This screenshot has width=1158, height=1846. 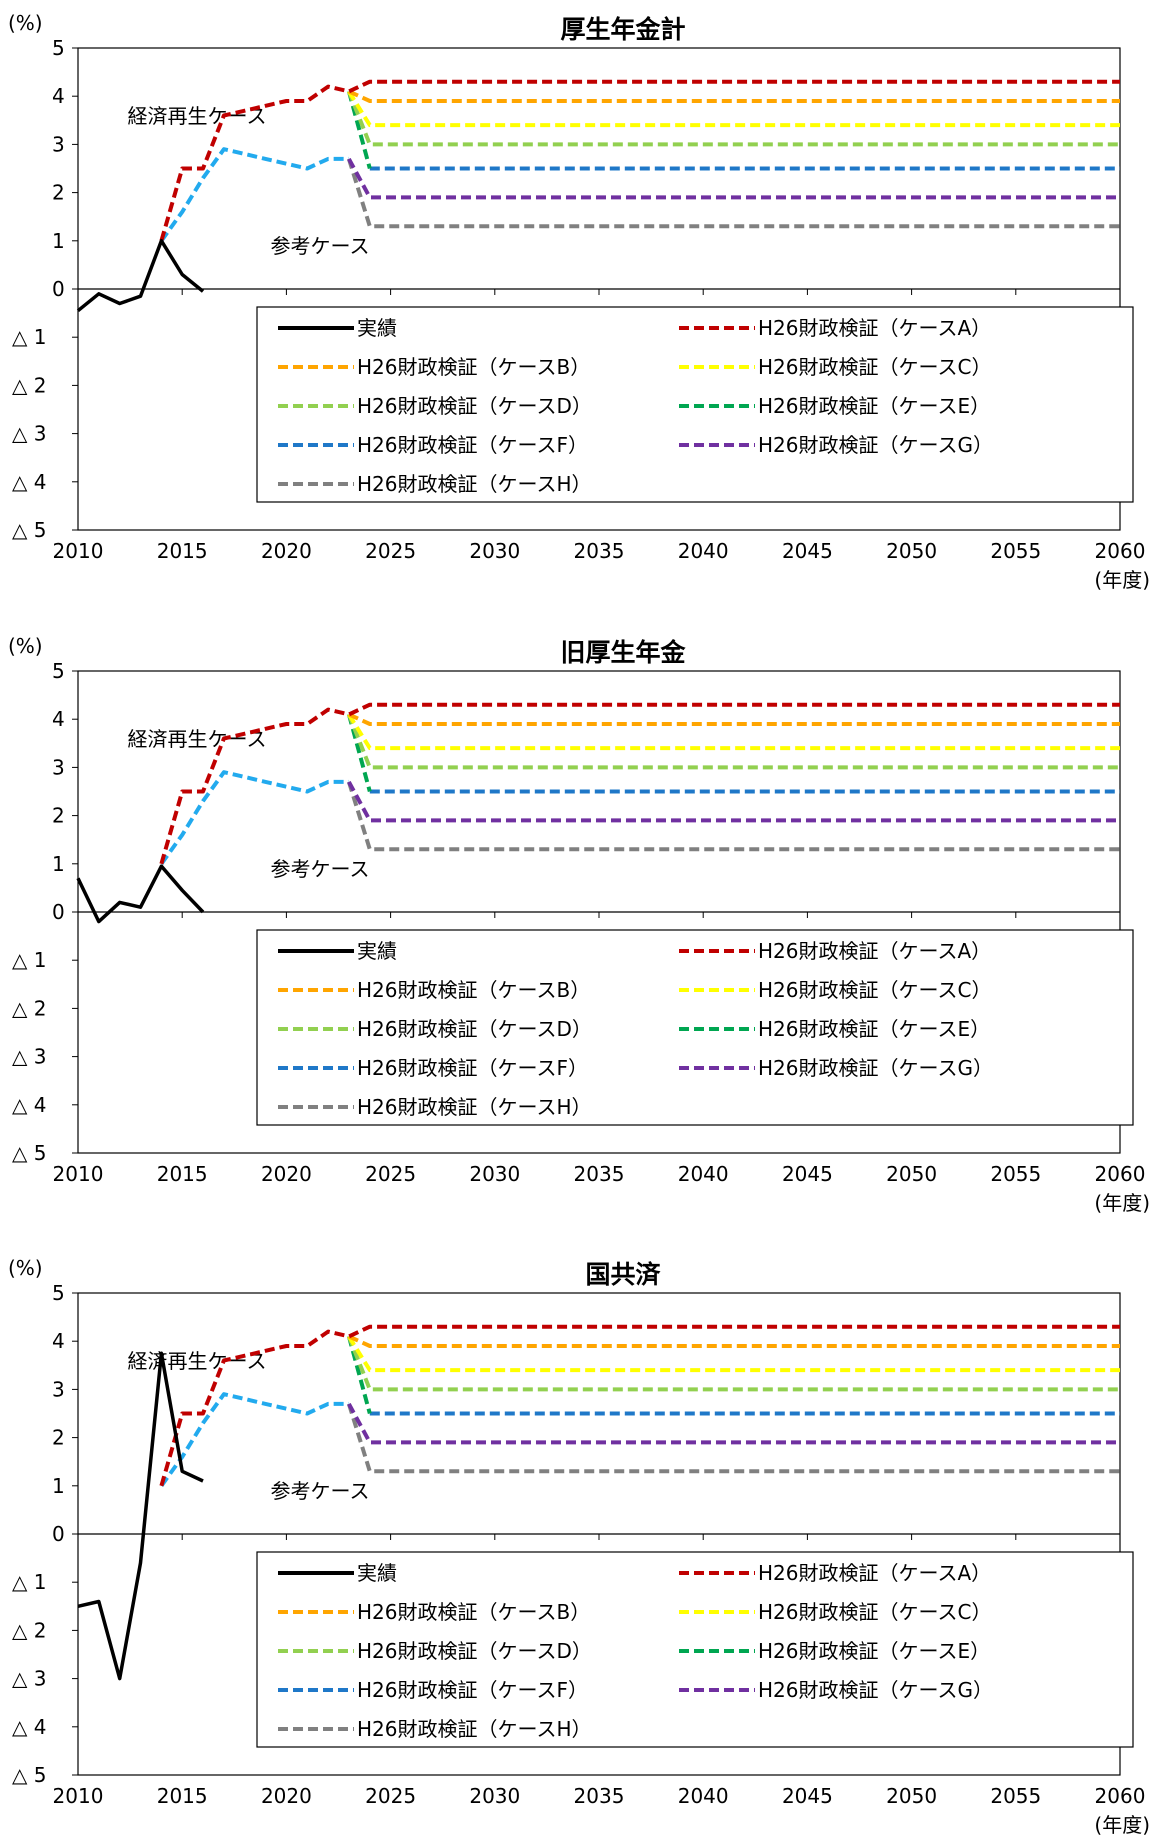 I want to click on x-tick-label: 2055, so click(x=1015, y=551).